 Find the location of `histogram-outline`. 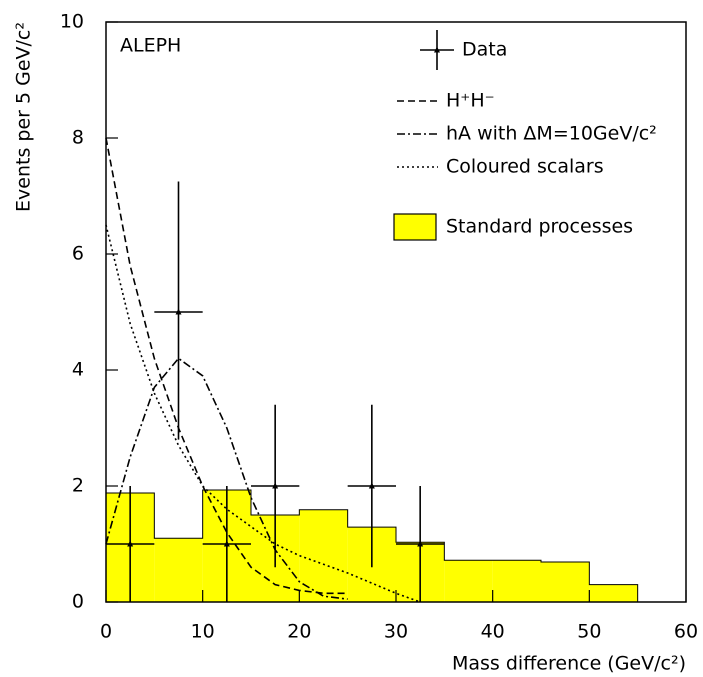

histogram-outline is located at coordinates (372, 545).